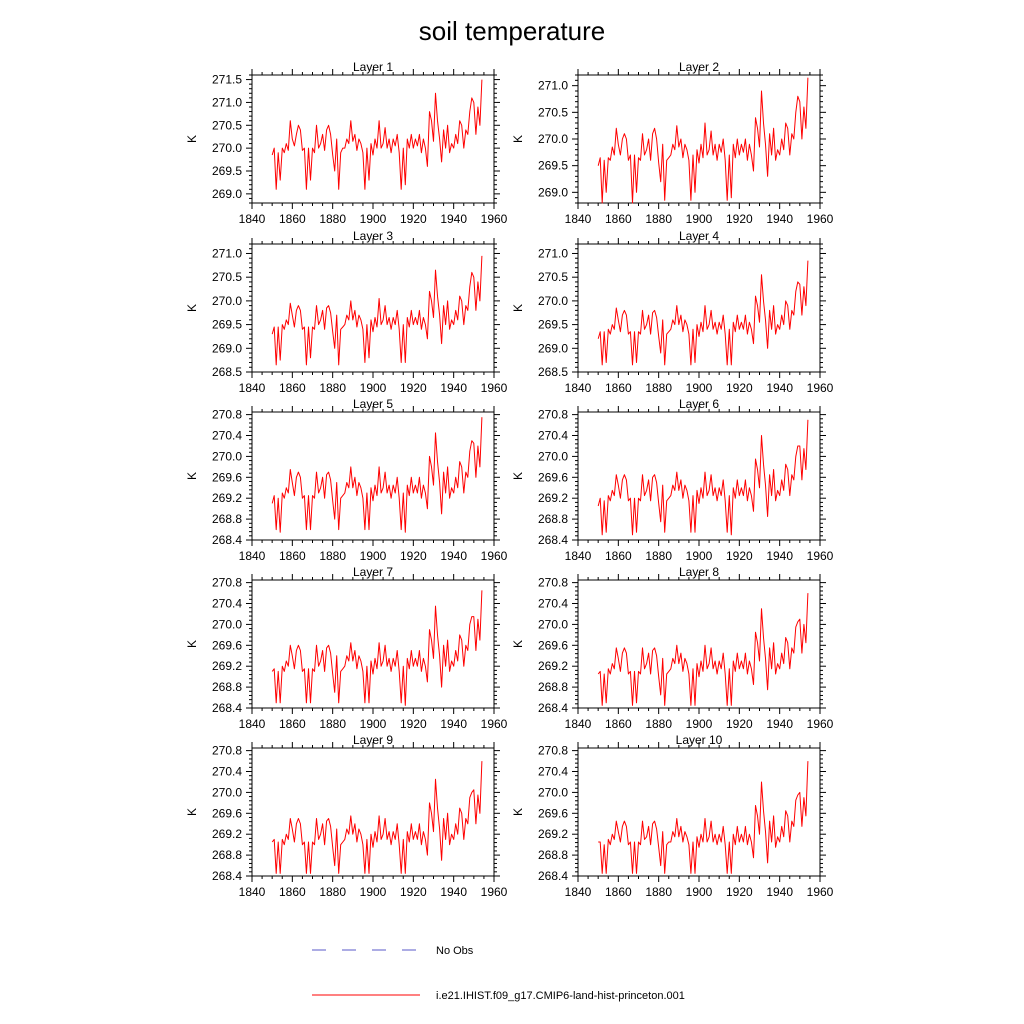  I want to click on panel-title: Layer 9, so click(373, 740).